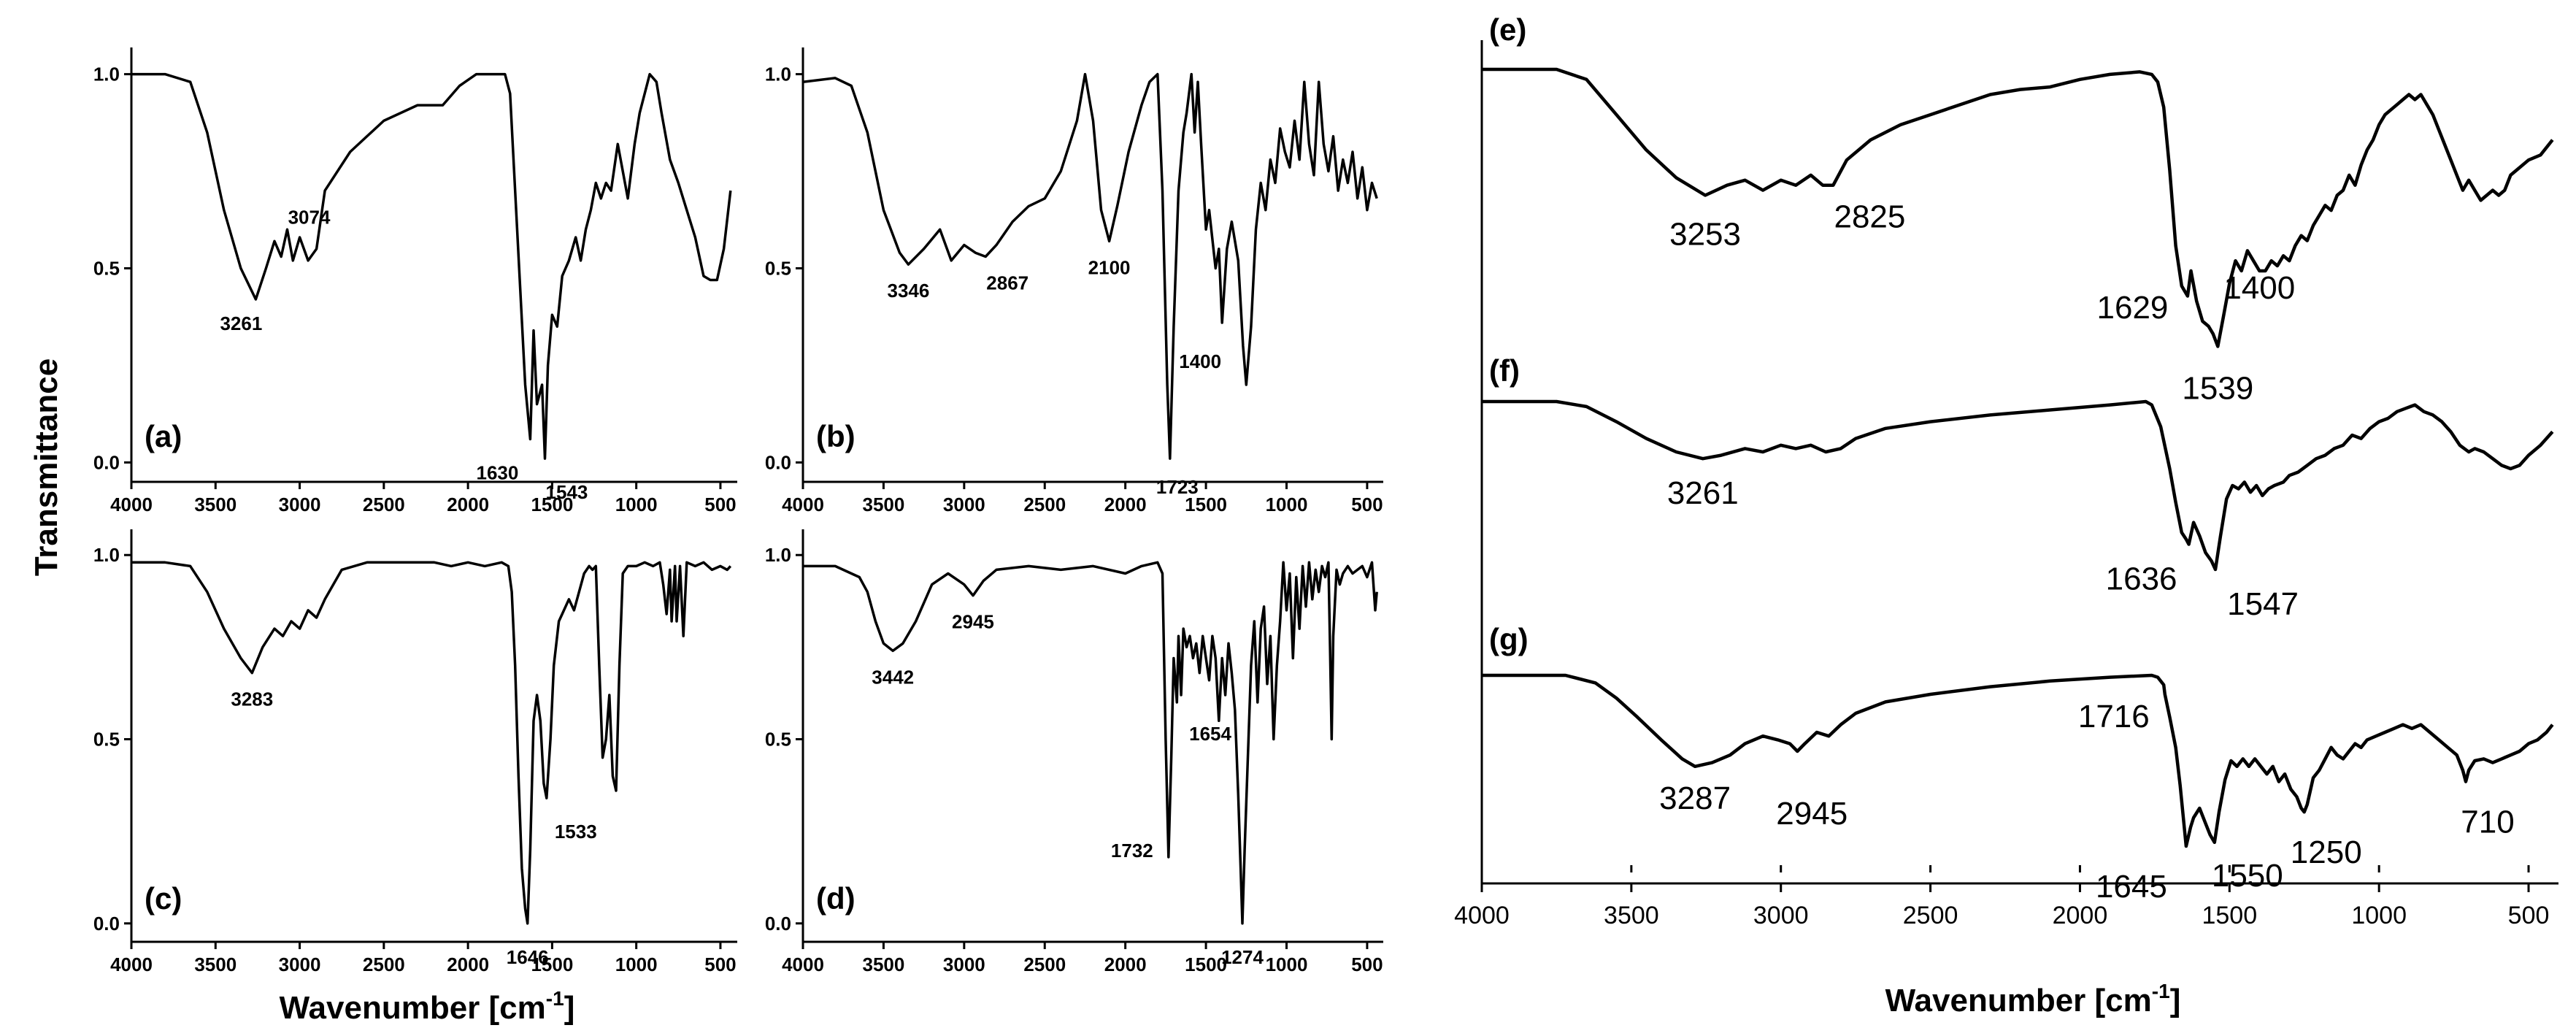 Image resolution: width=2576 pixels, height=1036 pixels. Describe the element at coordinates (427, 1006) in the screenshot. I see `x-axis-title-left: Wavenumber [cm-1]` at that location.